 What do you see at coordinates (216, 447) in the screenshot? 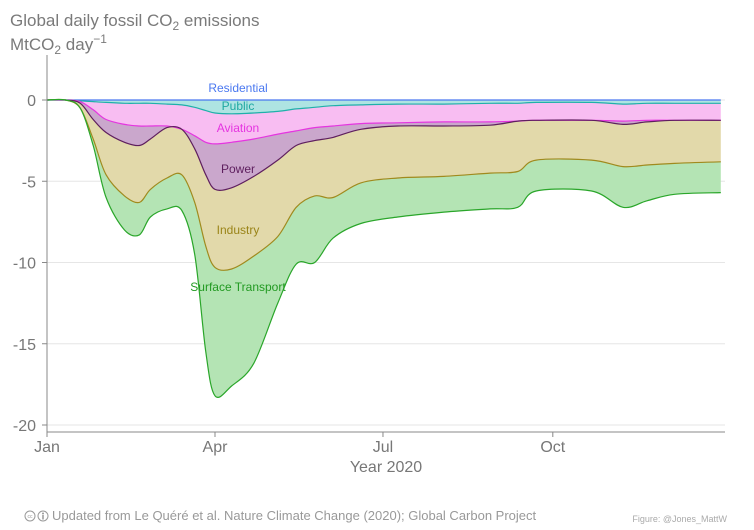
I see `x-tick-label: Apr` at bounding box center [216, 447].